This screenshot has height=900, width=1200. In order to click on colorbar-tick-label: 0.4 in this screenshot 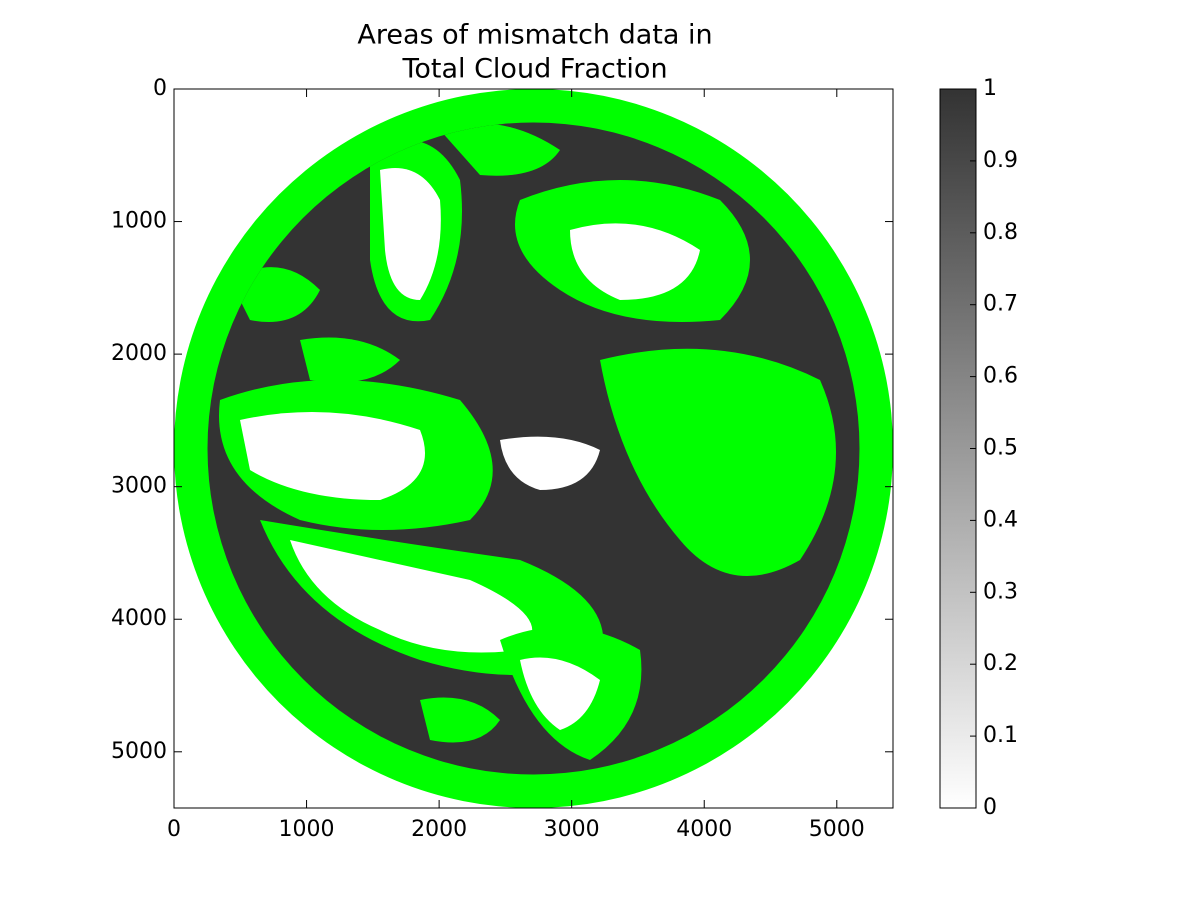, I will do `click(1000, 519)`.